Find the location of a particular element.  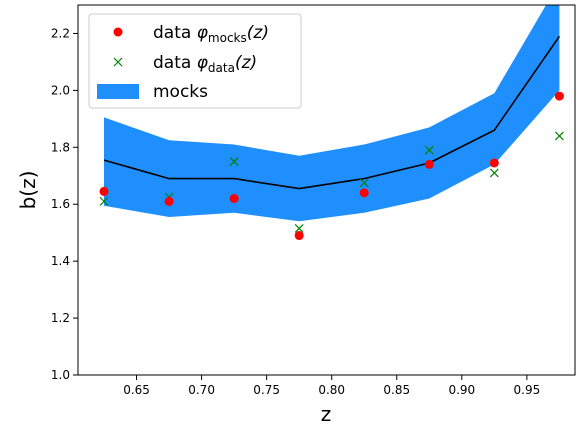

y-tick-label: 1.4 is located at coordinates (60, 261).